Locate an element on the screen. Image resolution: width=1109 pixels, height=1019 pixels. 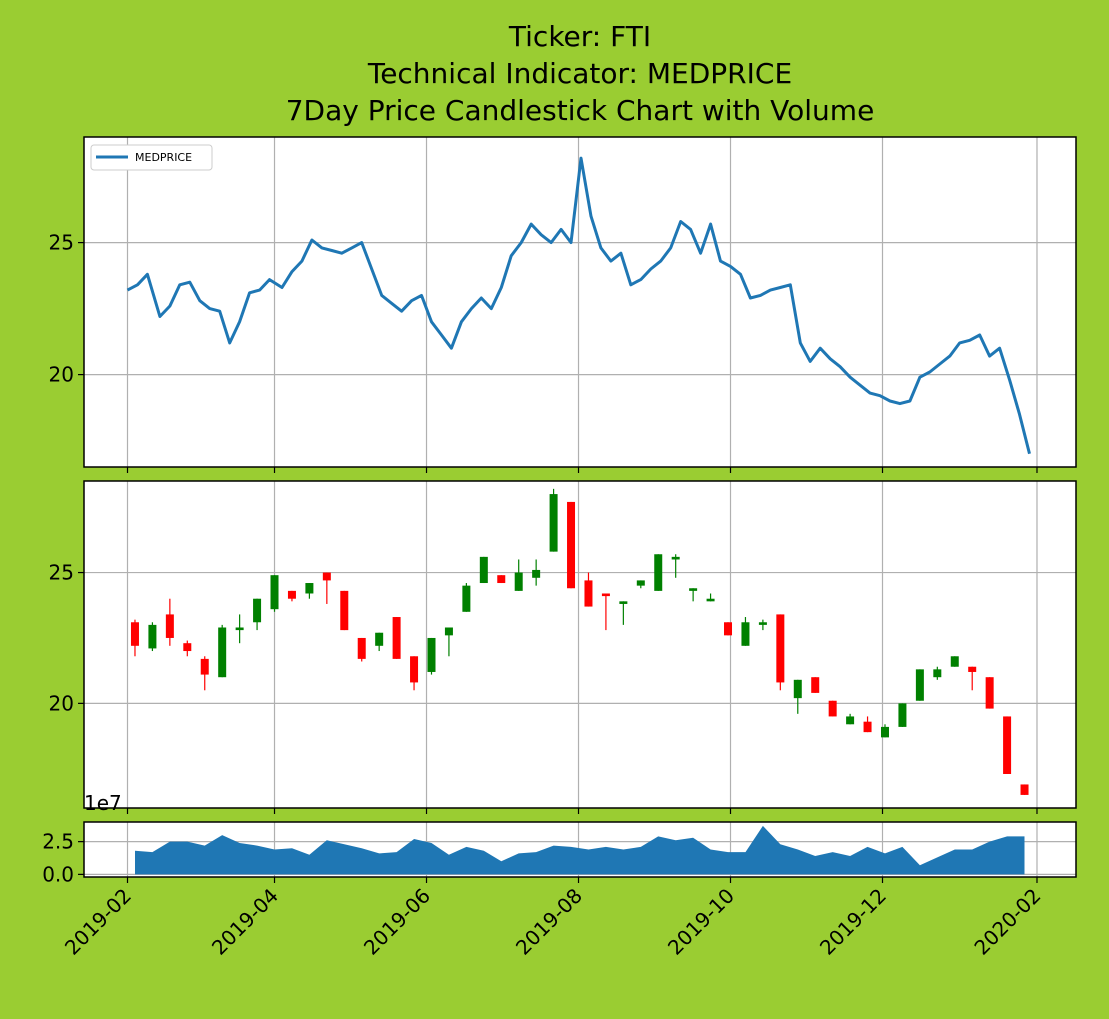
volume-y-ticks: 0.02.5 is located at coordinates (63, 858).